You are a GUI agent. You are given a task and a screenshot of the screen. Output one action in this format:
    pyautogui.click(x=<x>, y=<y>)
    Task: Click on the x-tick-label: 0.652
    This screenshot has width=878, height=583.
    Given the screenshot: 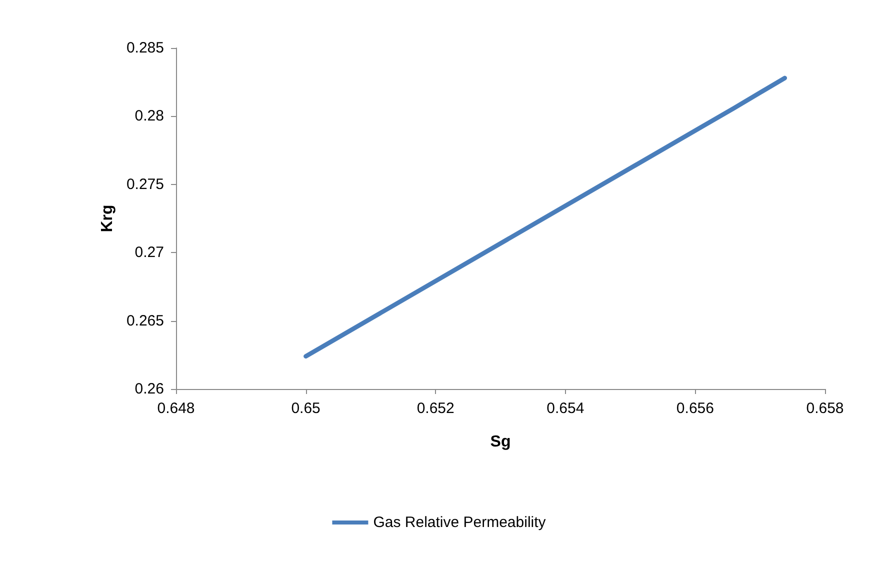 What is the action you would take?
    pyautogui.click(x=435, y=408)
    